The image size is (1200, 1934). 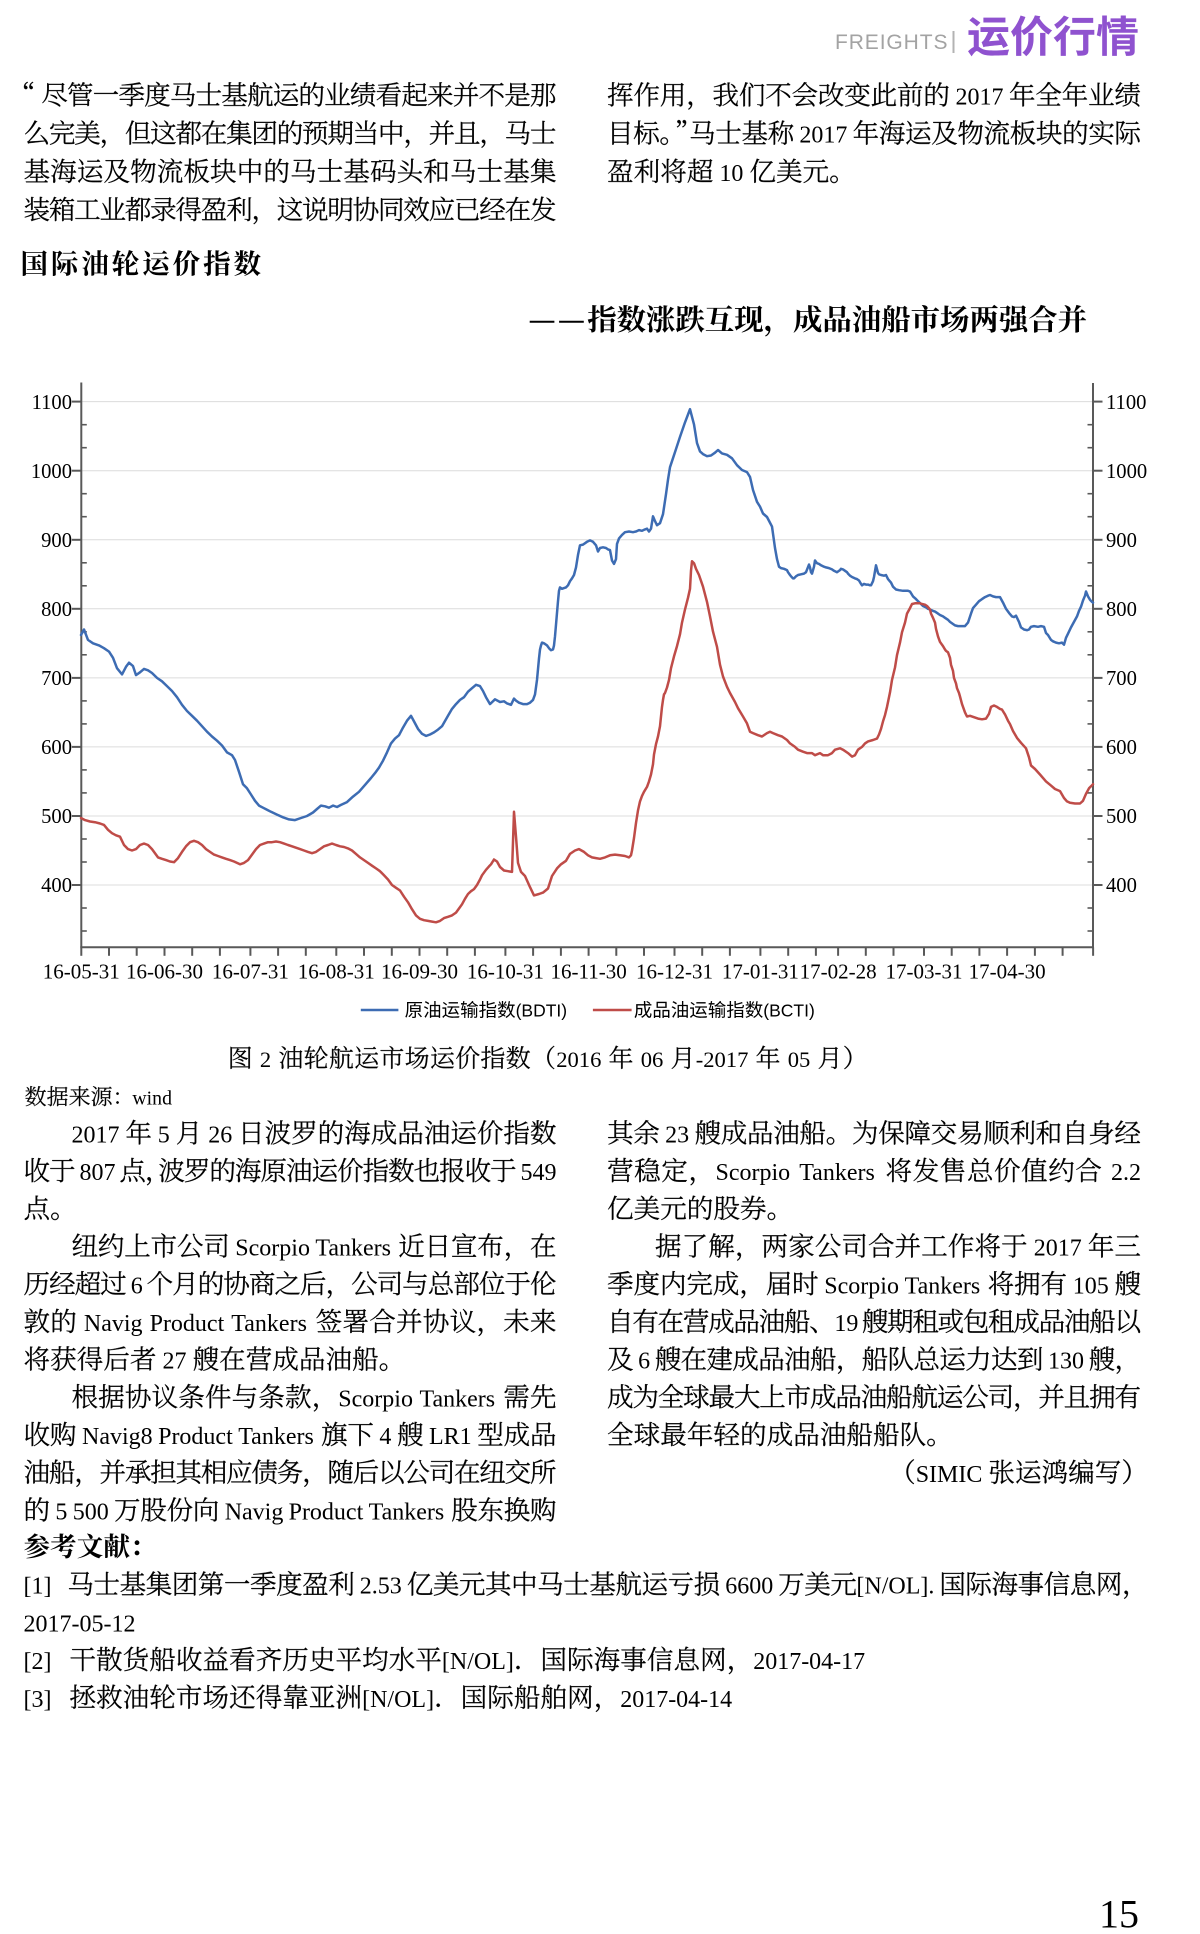 I want to click on svg-text: 16-11-30, so click(x=588, y=972).